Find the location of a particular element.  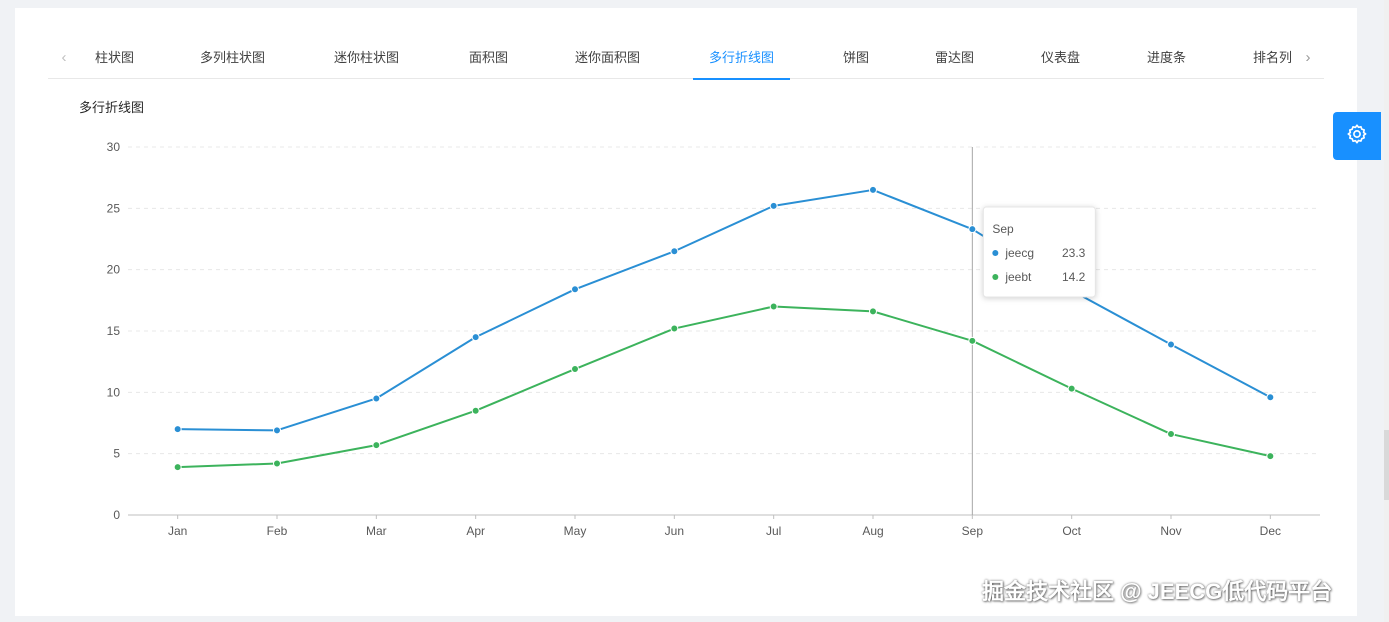

watermark: 掘金技术社区 @ JEECG低代码平台 is located at coordinates (1157, 591).